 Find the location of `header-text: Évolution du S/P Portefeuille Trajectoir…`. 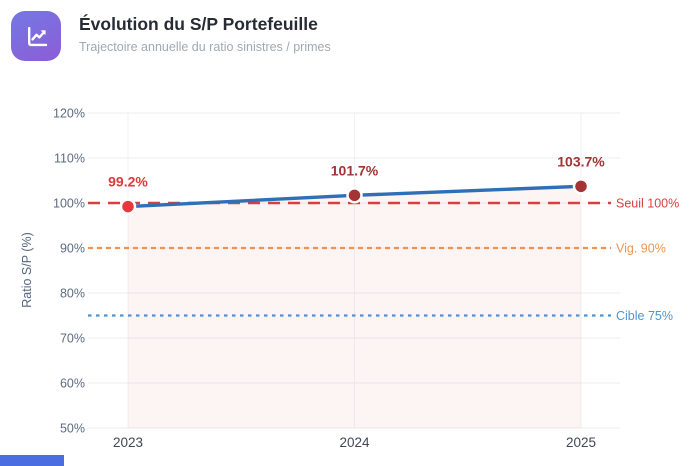

header-text: Évolution du S/P Portefeuille Trajectoir… is located at coordinates (205, 32).